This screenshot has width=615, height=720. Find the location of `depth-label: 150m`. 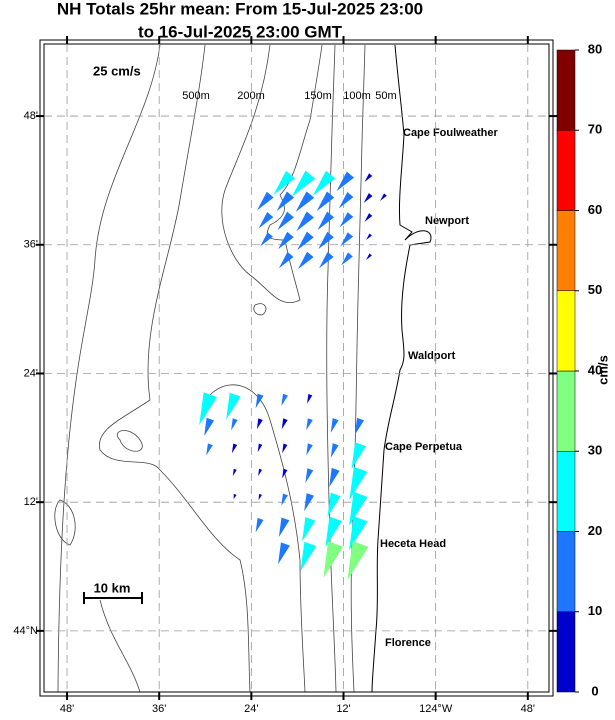

depth-label: 150m is located at coordinates (318, 96).